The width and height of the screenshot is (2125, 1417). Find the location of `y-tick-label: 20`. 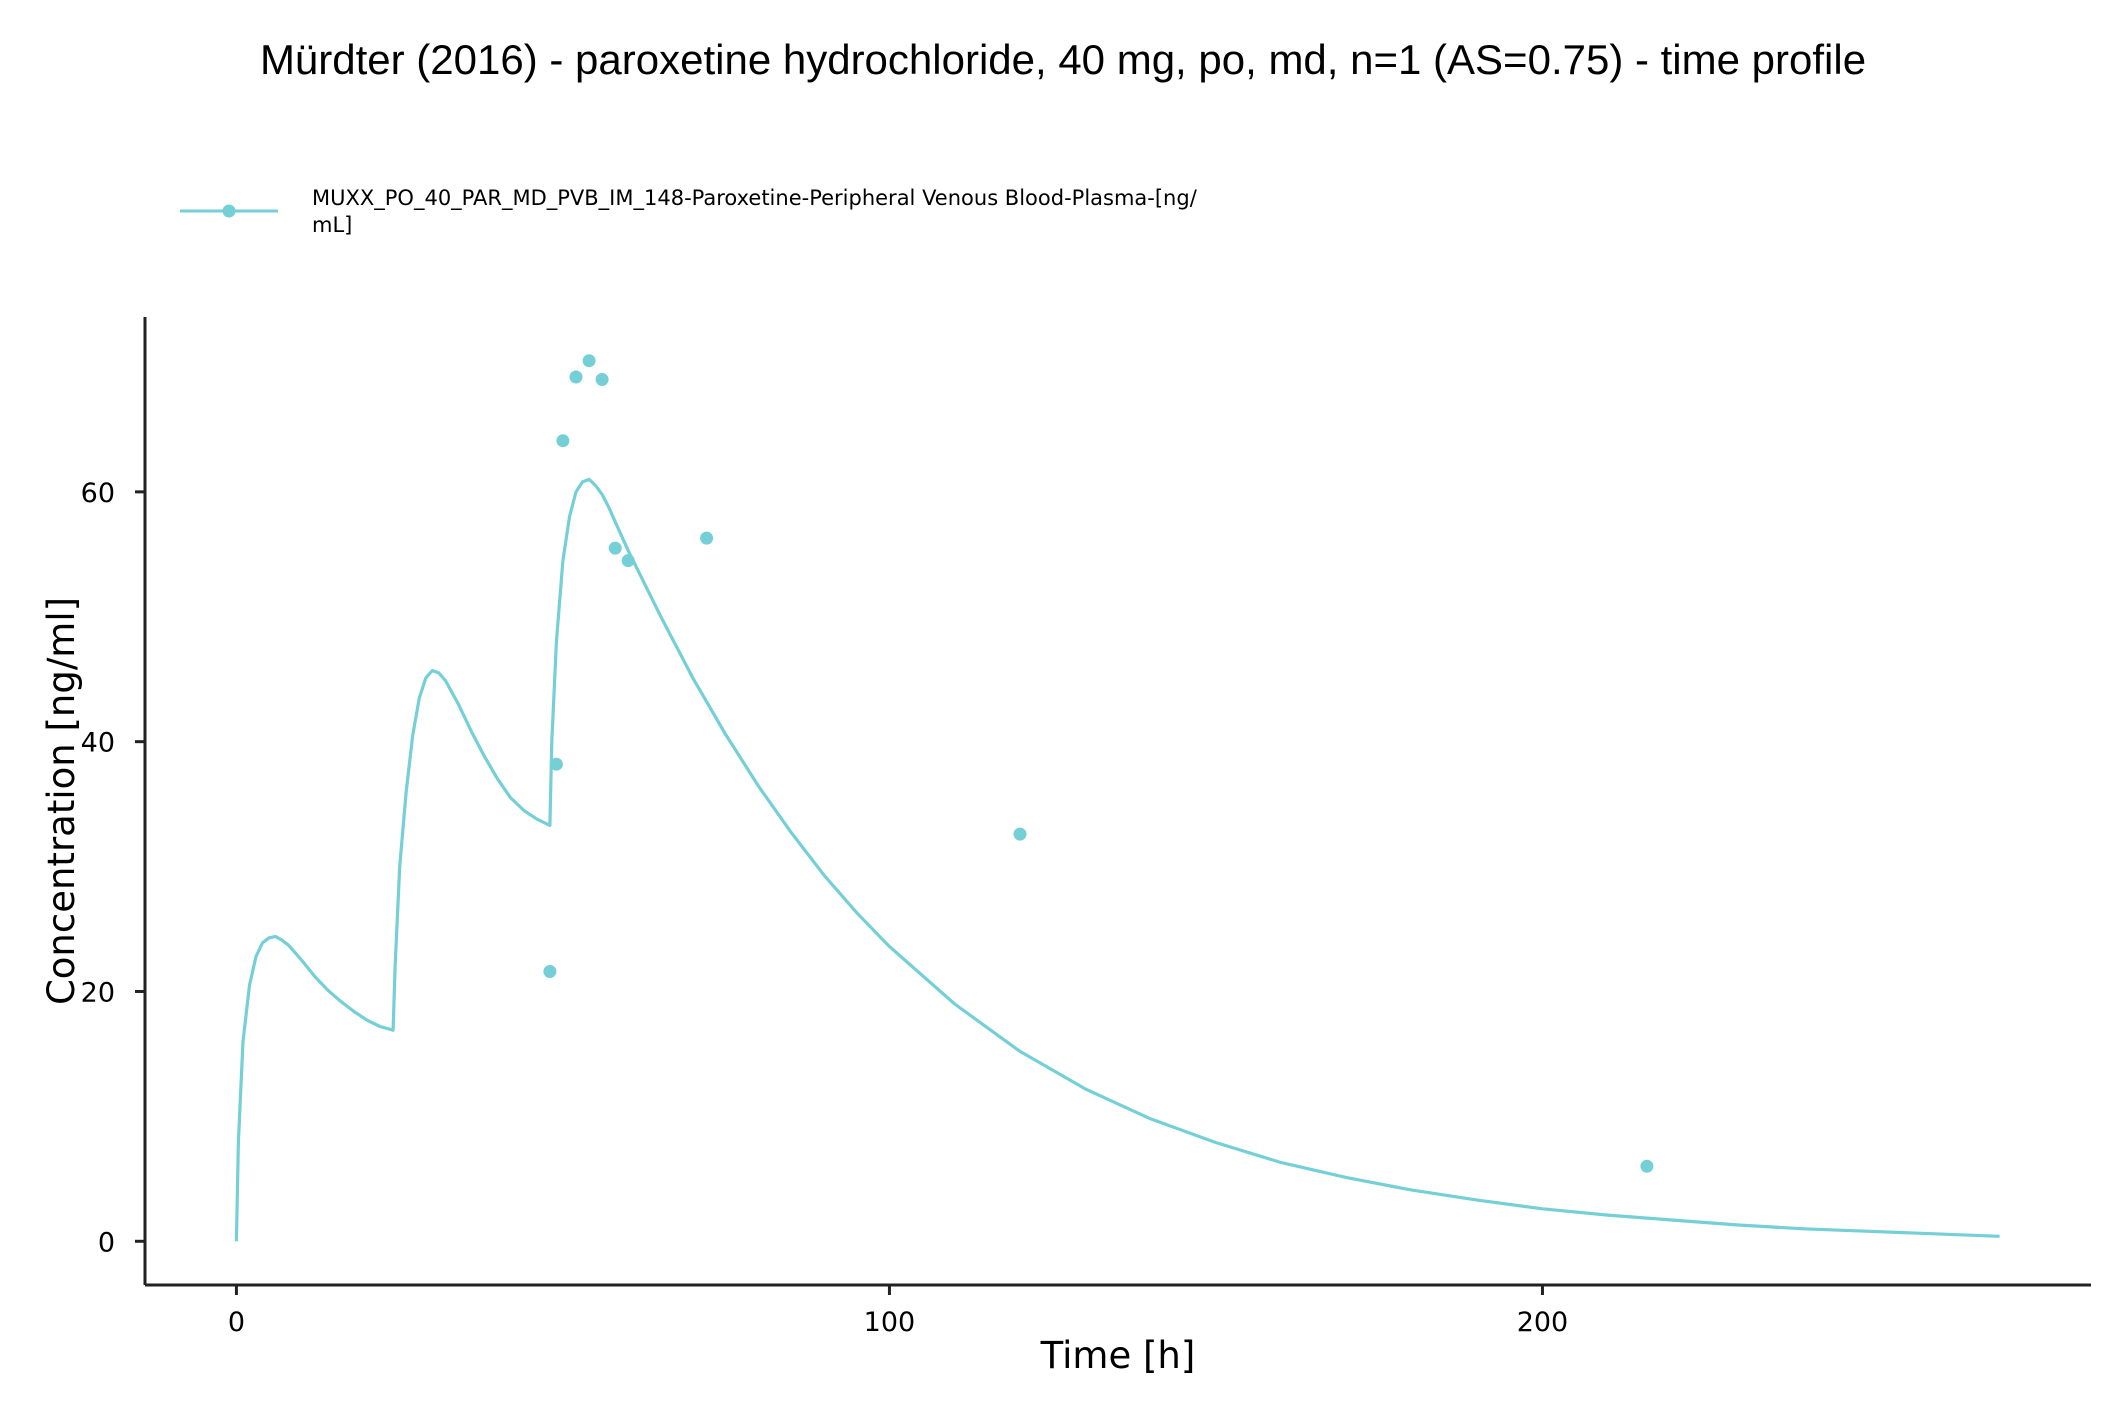

y-tick-label: 20 is located at coordinates (98, 992).